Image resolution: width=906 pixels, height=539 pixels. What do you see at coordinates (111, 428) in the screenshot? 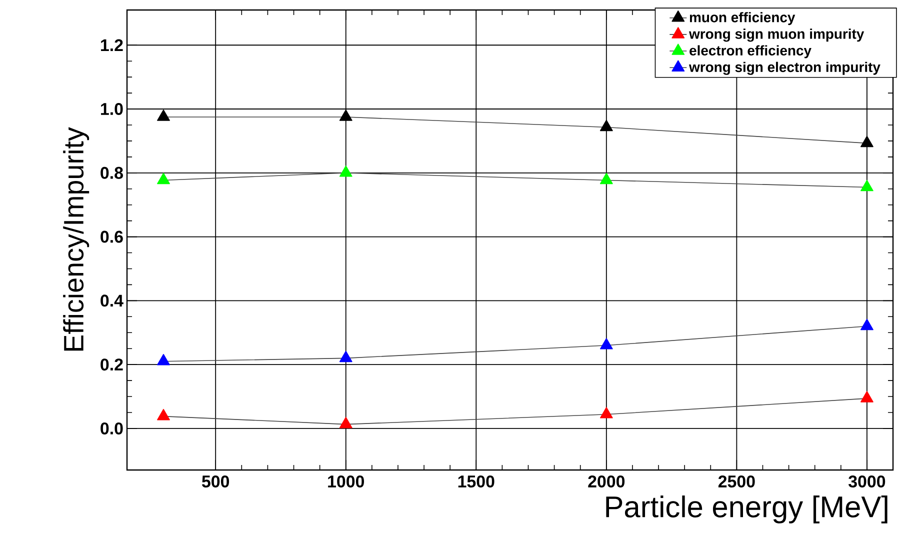
I see `y-tick-label: 0.0` at bounding box center [111, 428].